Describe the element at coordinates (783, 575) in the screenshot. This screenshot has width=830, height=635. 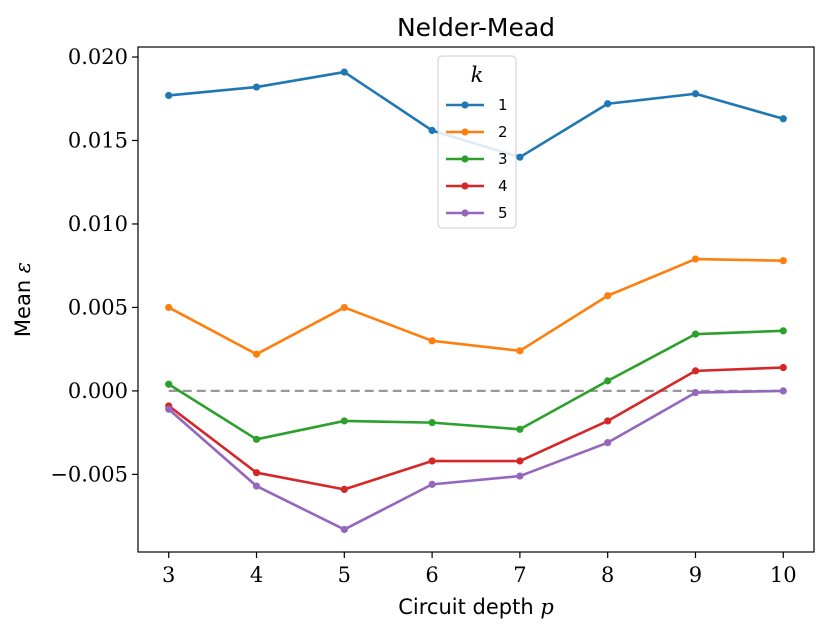
I see `x-tick-label: 10` at that location.